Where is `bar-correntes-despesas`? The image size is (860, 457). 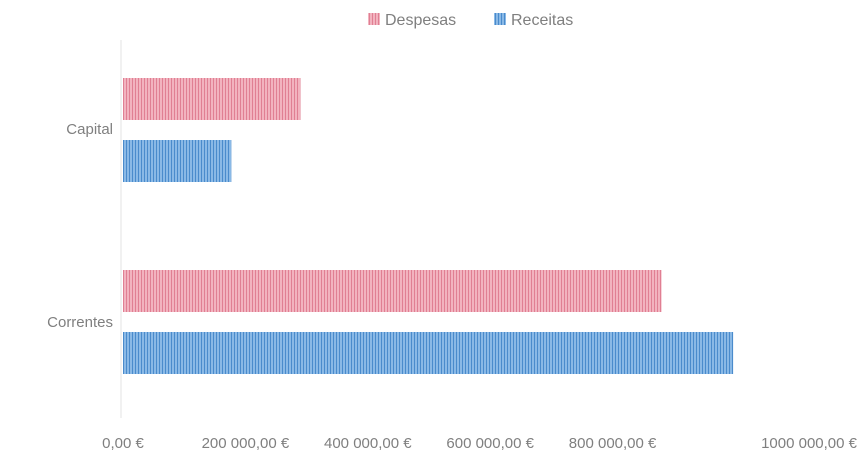 bar-correntes-despesas is located at coordinates (392, 291).